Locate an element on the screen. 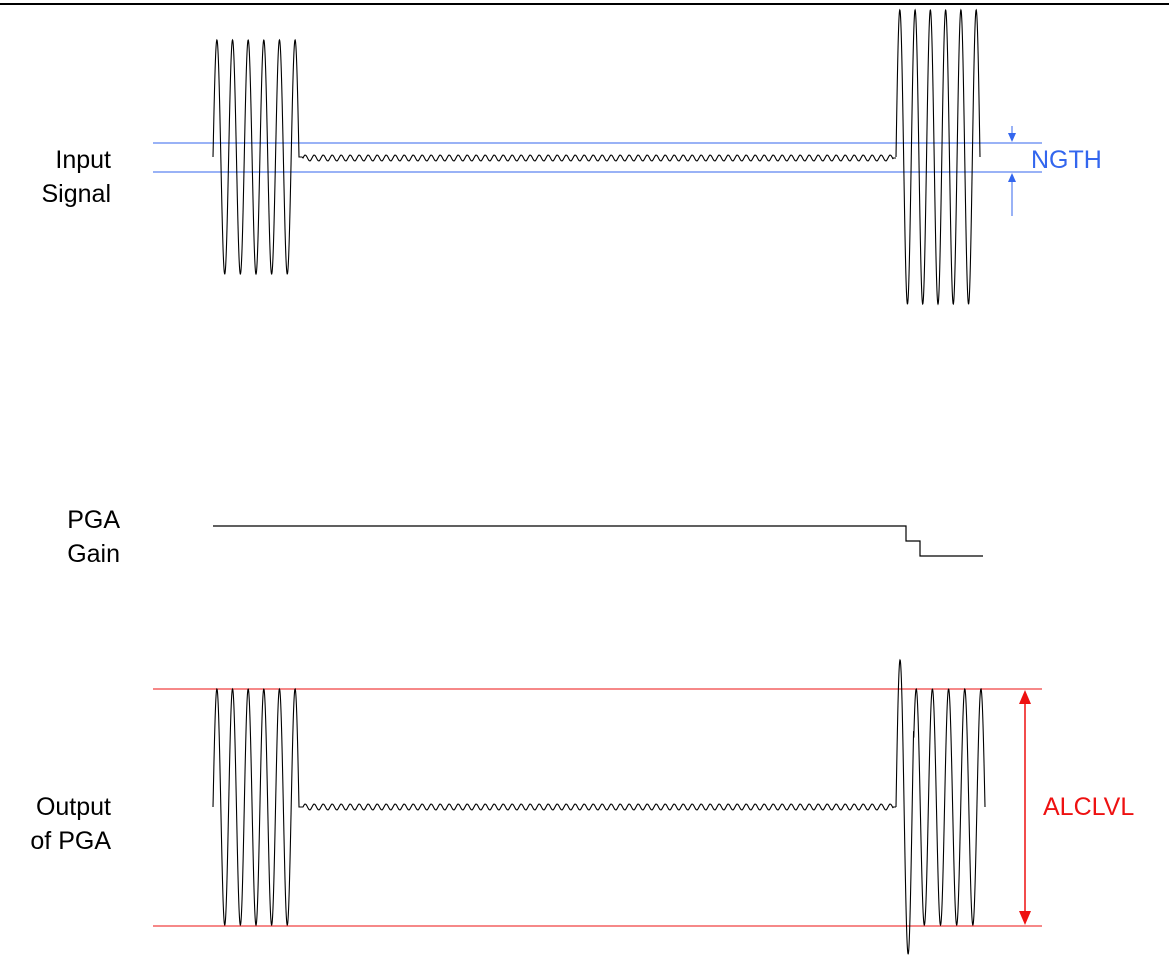 Image resolution: width=1169 pixels, height=956 pixels. pga-gain-label-line2: Gain is located at coordinates (93, 554).